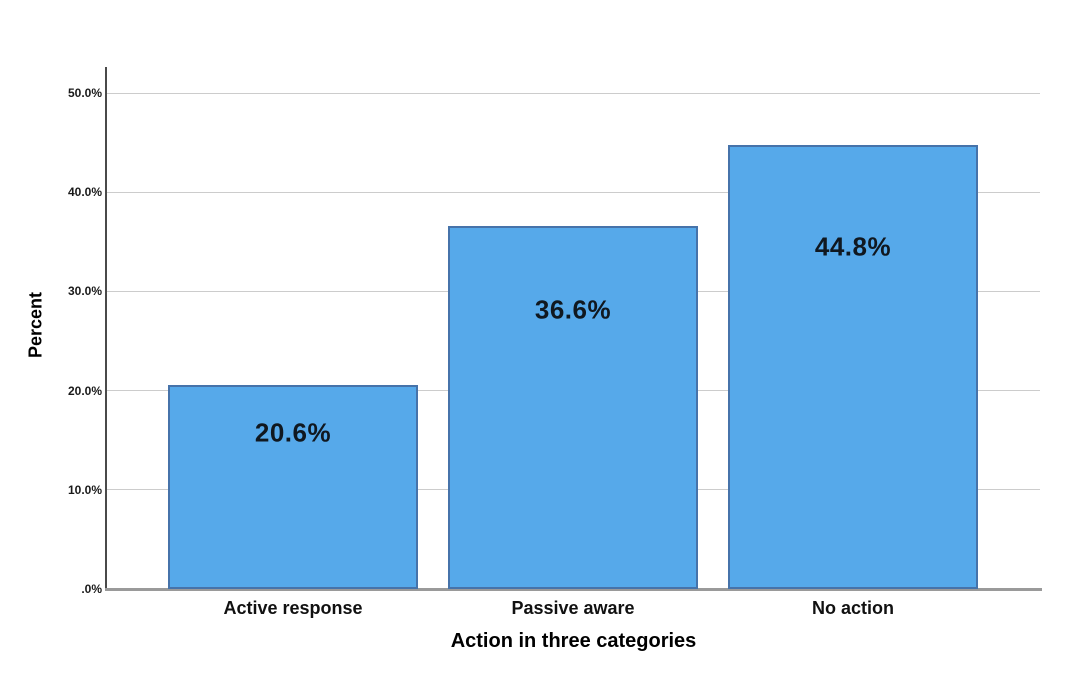  Describe the element at coordinates (84, 192) in the screenshot. I see `y-tick-label: 40.0%` at that location.